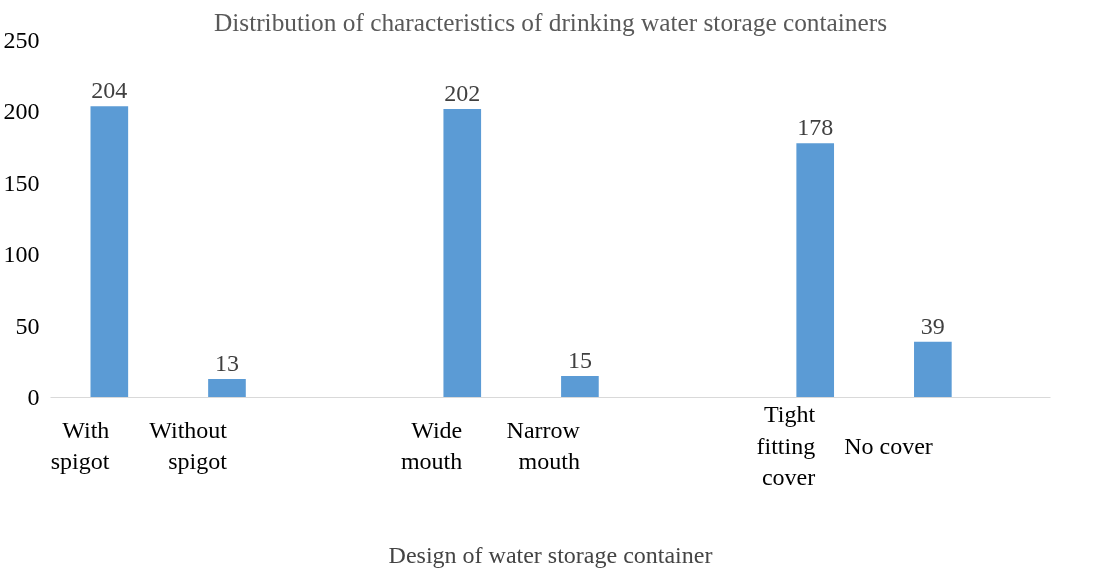 The height and width of the screenshot is (579, 1103). Describe the element at coordinates (21, 111) in the screenshot. I see `y-tick-label: 200` at that location.